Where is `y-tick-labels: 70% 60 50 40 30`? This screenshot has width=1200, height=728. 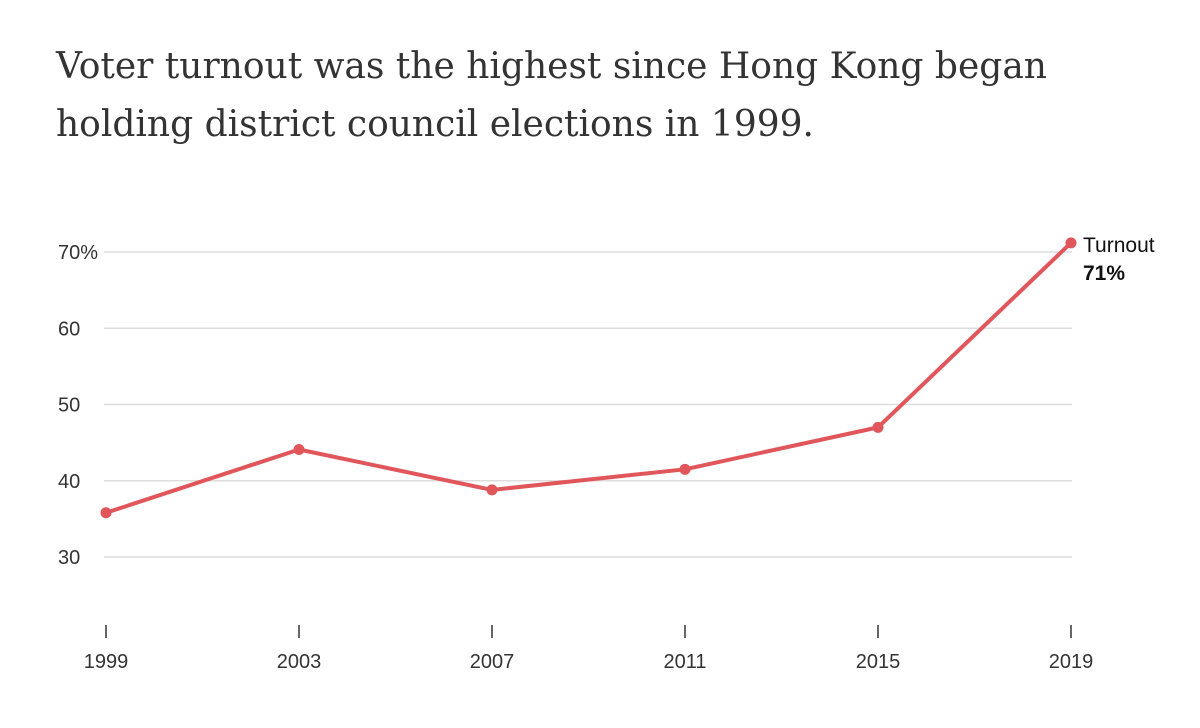 y-tick-labels: 70% 60 50 40 30 is located at coordinates (78, 405).